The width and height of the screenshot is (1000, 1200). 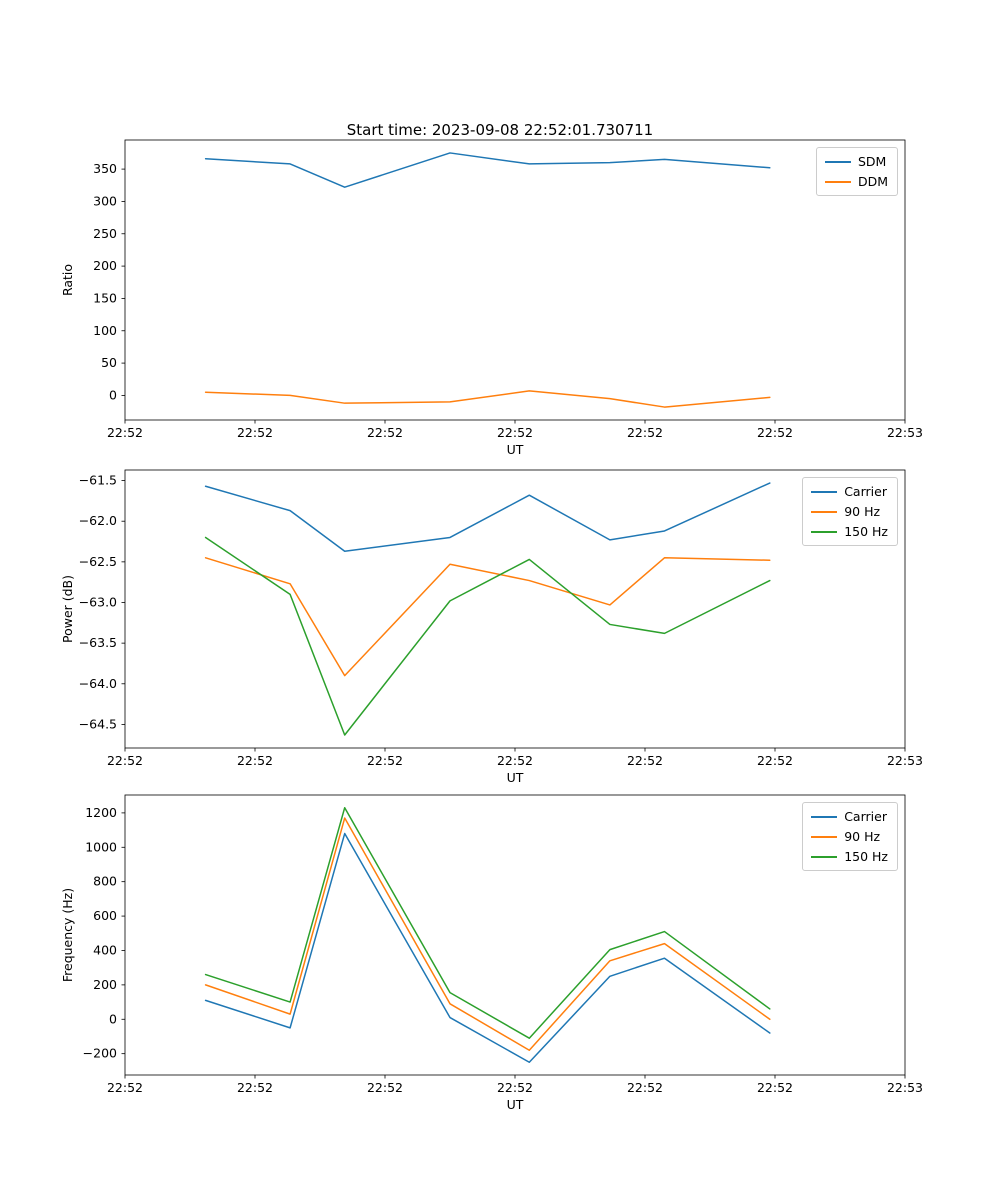 I want to click on y-tick-label: −63.0, so click(x=98, y=601).